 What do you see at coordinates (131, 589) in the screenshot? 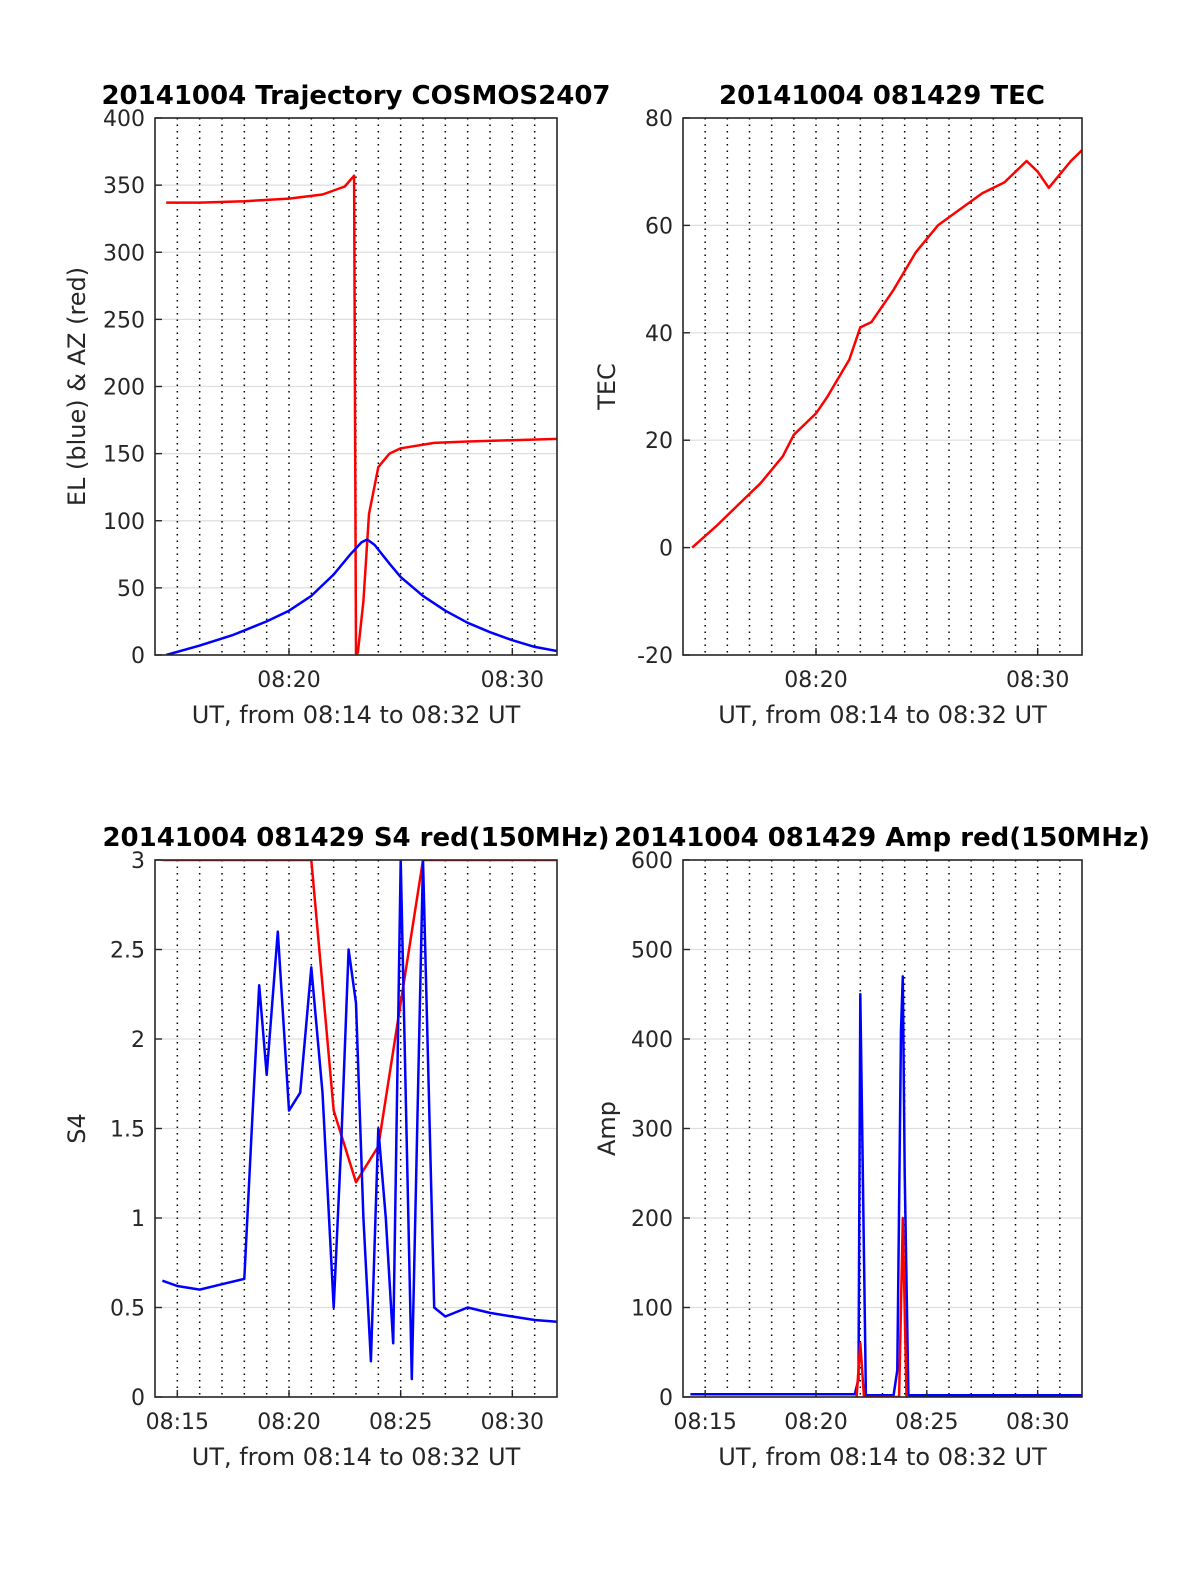
I see `y-tick-label: 50` at bounding box center [131, 589].